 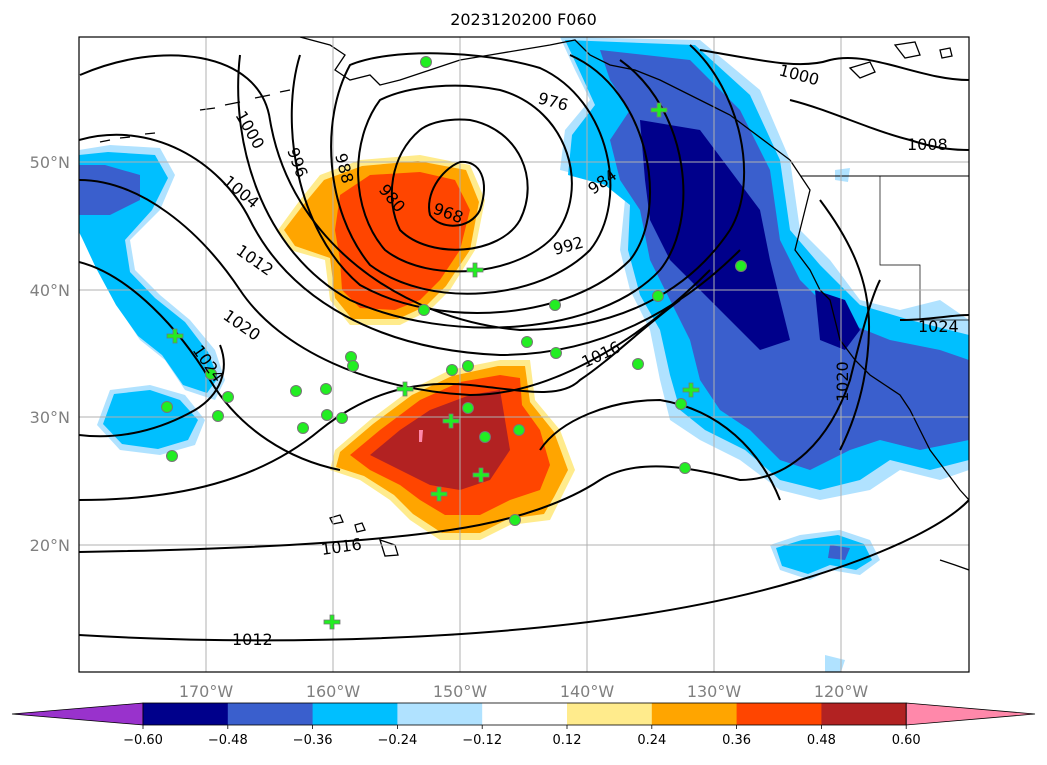 What do you see at coordinates (50, 162) in the screenshot?
I see `lat-label: 50°N` at bounding box center [50, 162].